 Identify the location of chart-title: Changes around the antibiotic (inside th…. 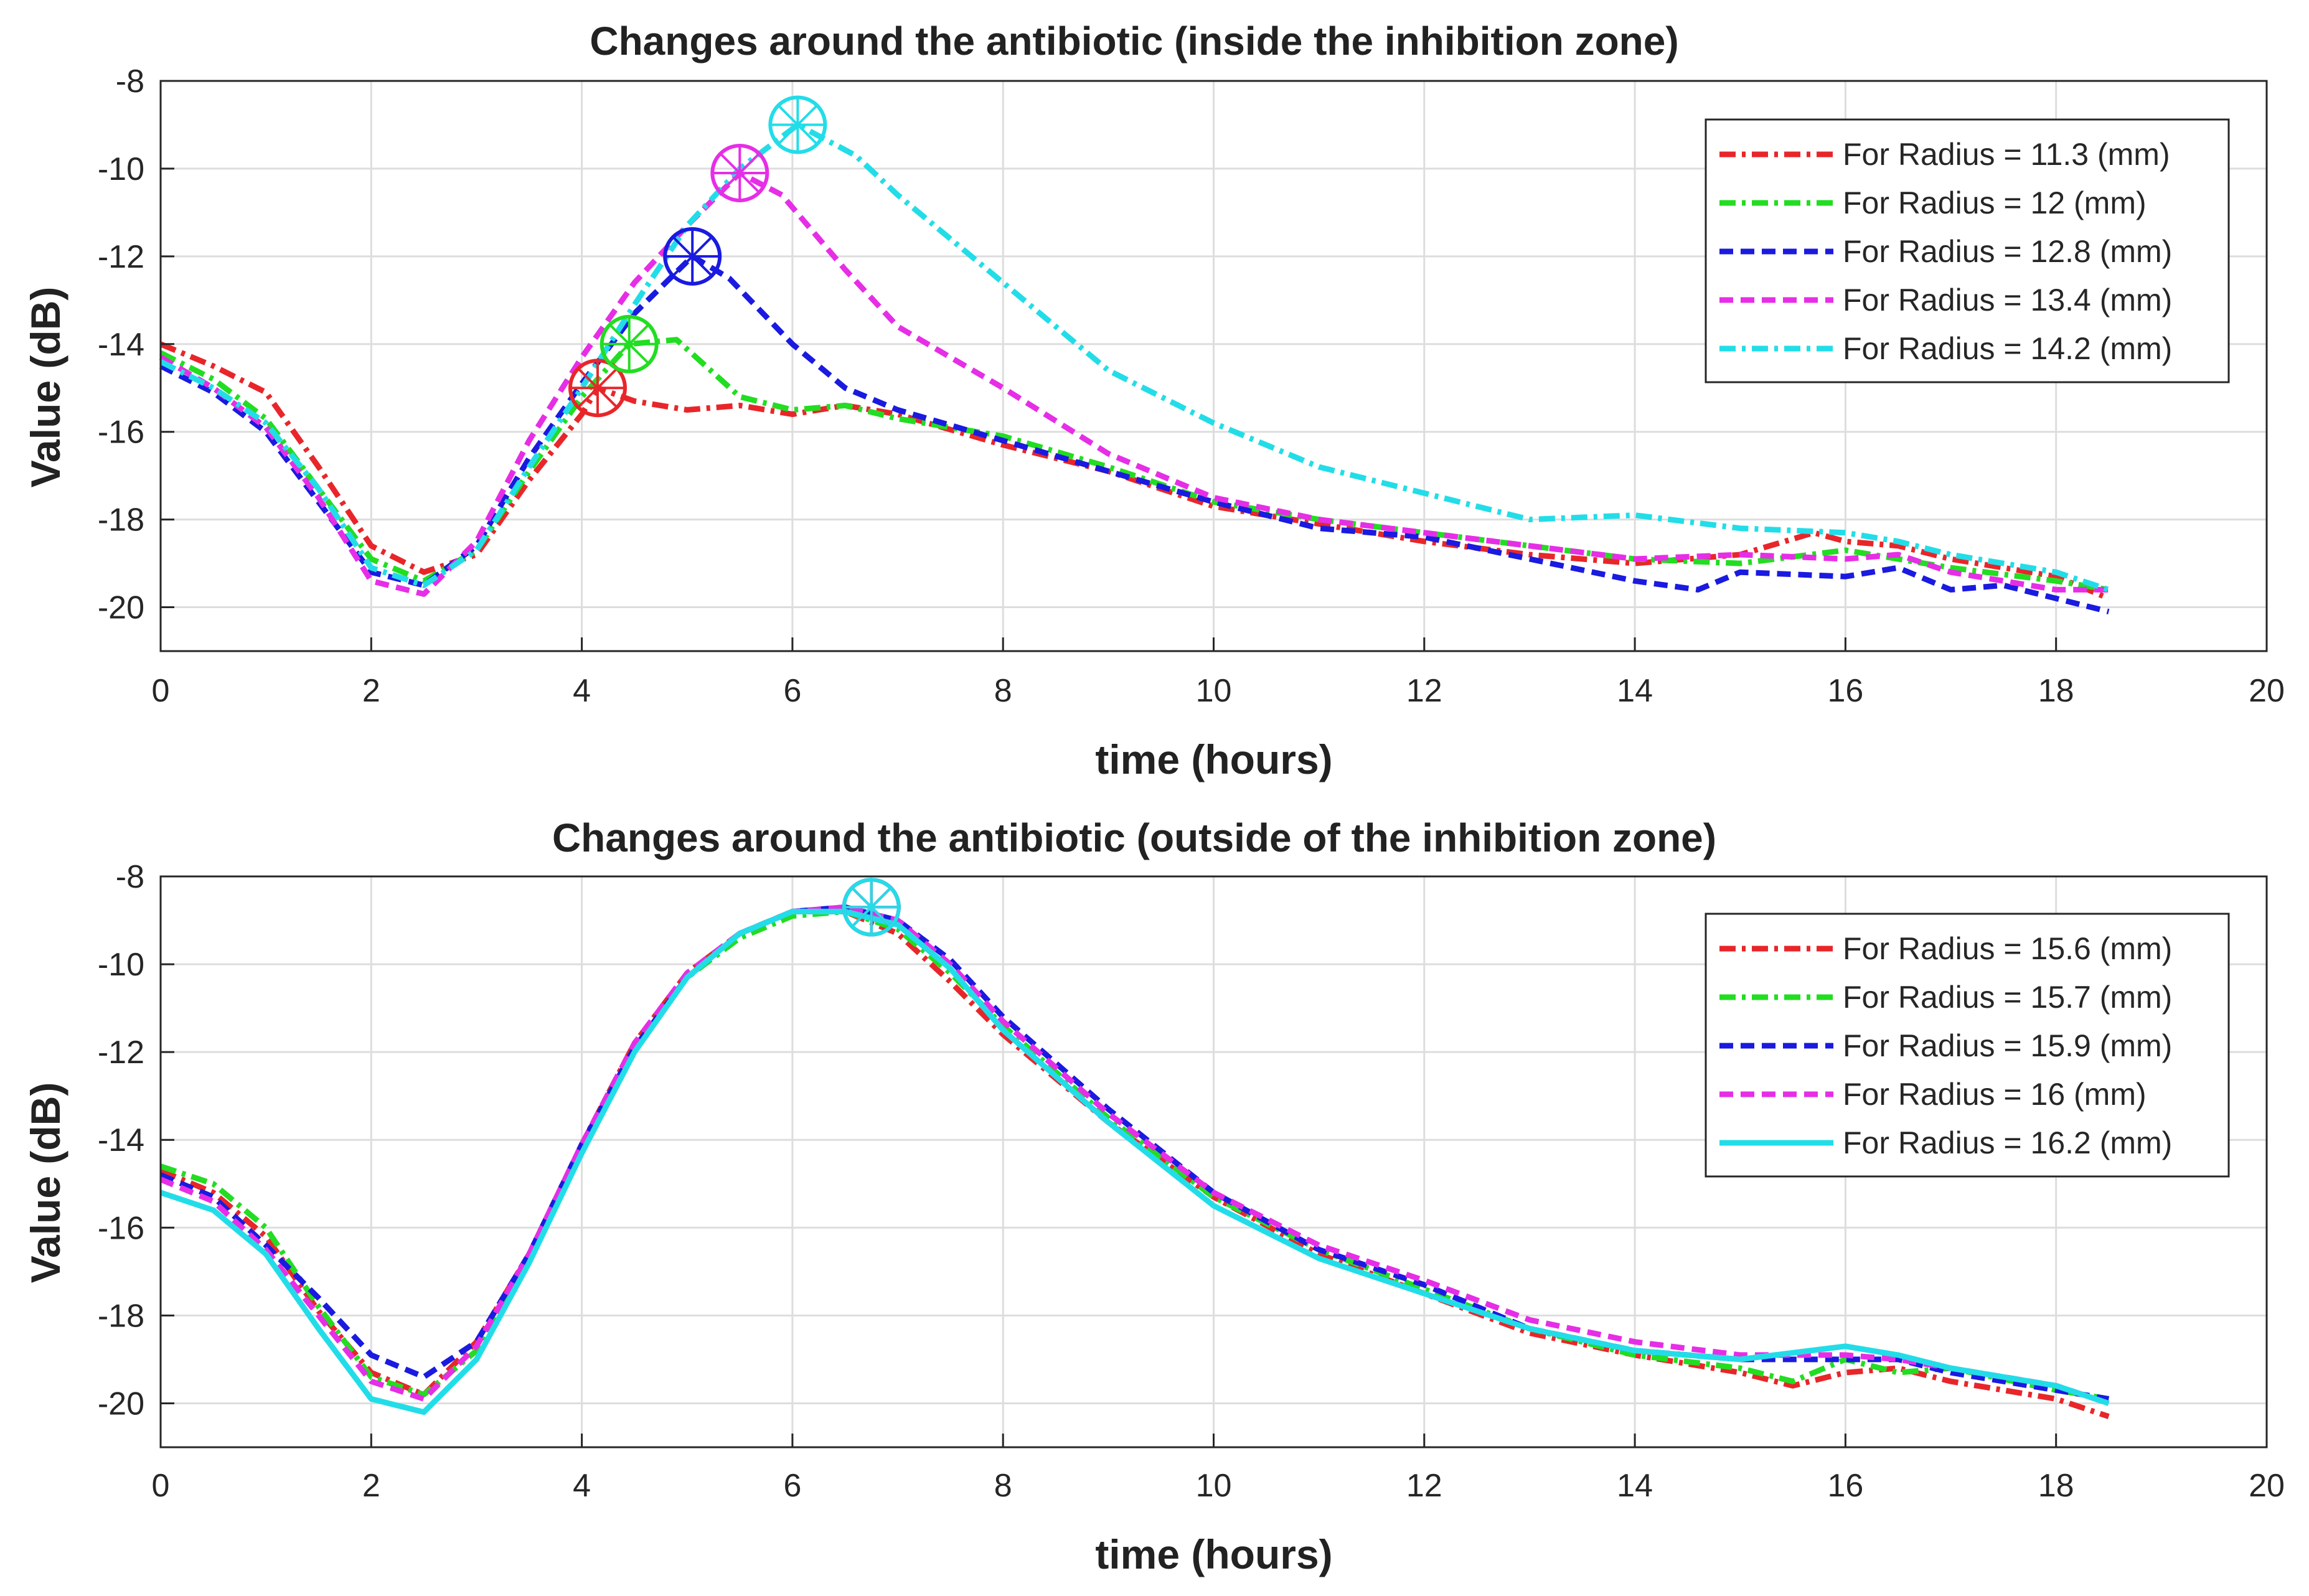
(1134, 41).